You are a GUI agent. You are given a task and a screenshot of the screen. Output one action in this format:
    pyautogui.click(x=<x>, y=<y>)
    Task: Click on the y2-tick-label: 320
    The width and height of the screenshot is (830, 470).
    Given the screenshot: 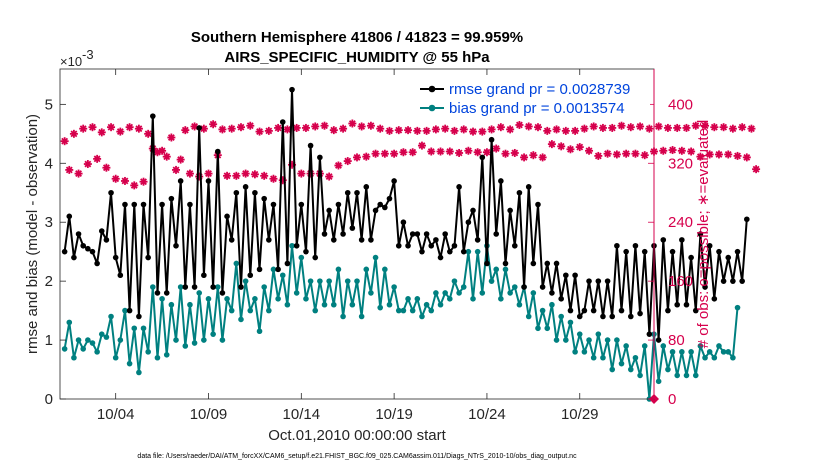 What is the action you would take?
    pyautogui.click(x=680, y=163)
    